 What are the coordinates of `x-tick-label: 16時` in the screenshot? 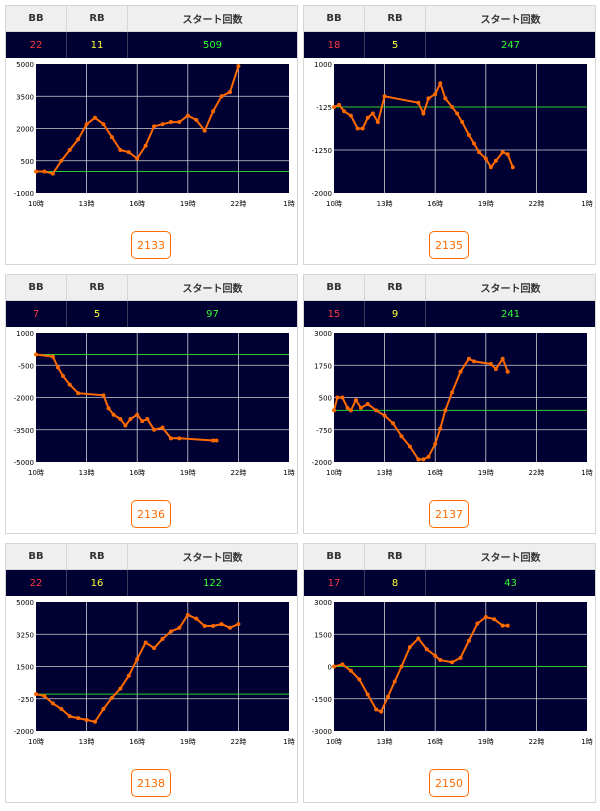 It's located at (137, 742).